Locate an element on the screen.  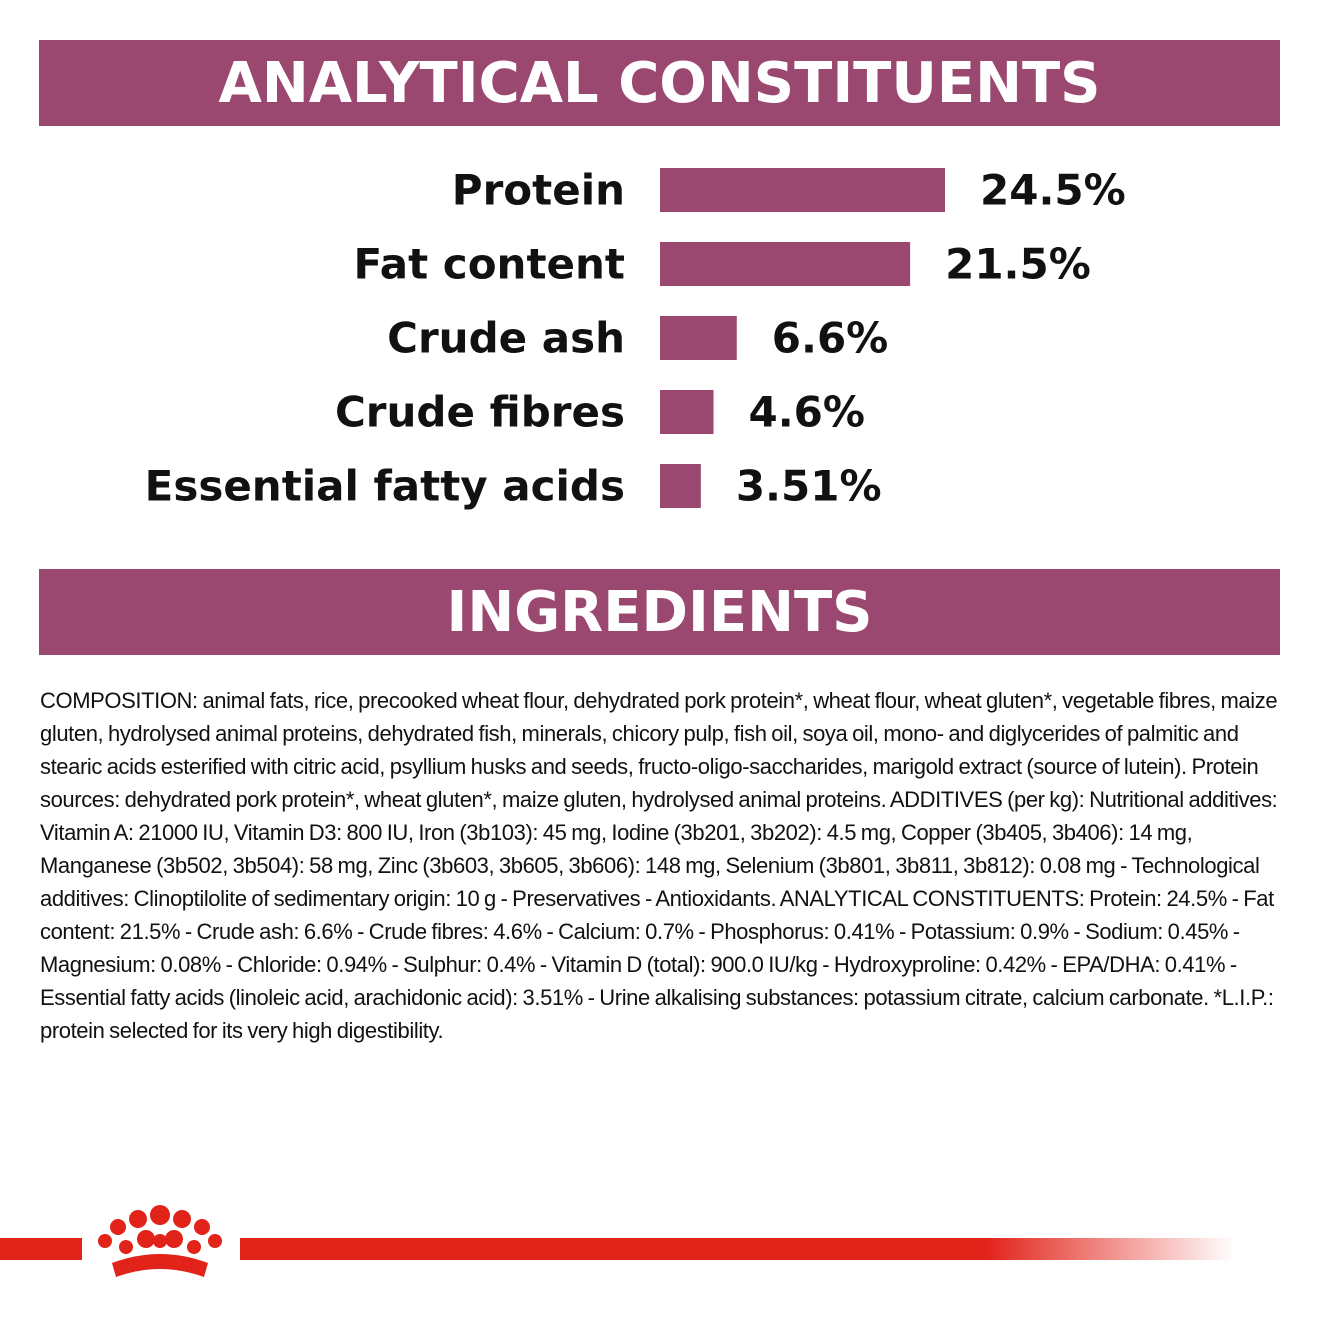
value-label: 21.5% is located at coordinates (1018, 264).